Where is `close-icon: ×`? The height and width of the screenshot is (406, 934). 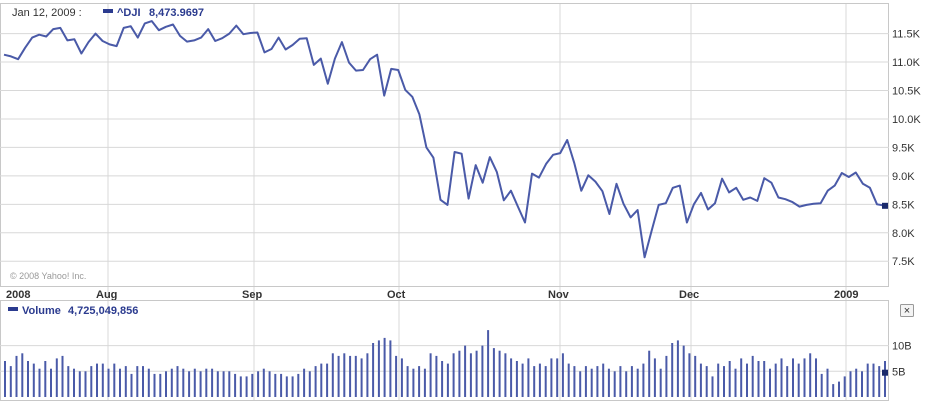 close-icon: × is located at coordinates (907, 311).